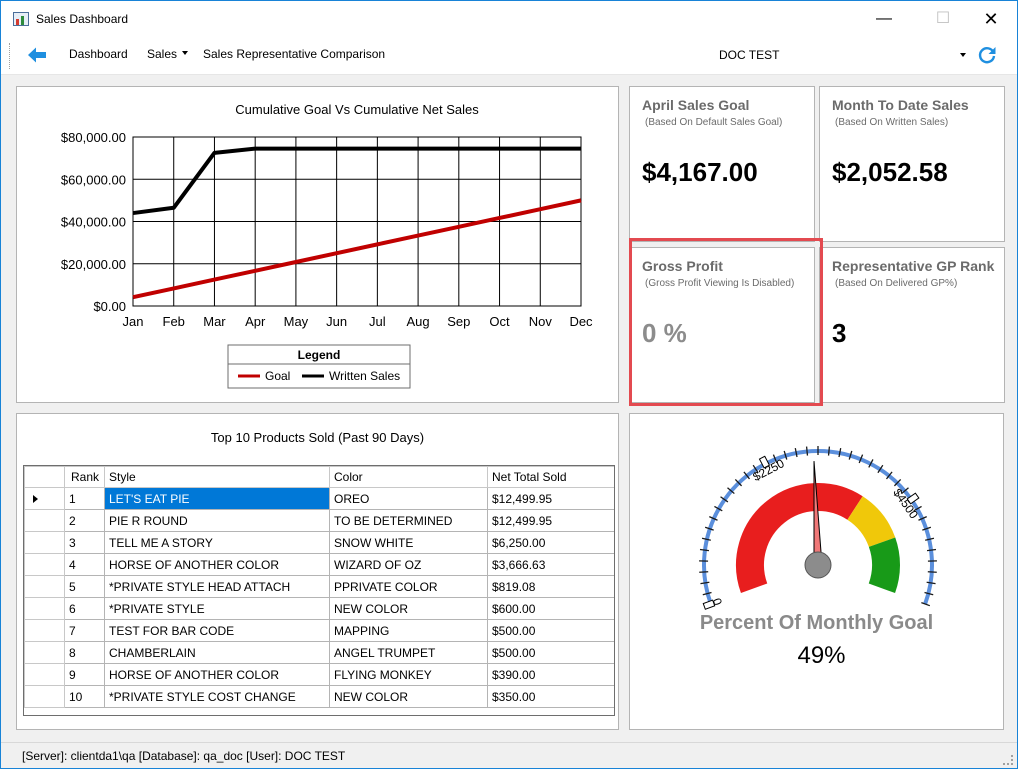 The image size is (1018, 769). What do you see at coordinates (550, 542) in the screenshot?
I see `cell-net-total-sold: $6,250.00` at bounding box center [550, 542].